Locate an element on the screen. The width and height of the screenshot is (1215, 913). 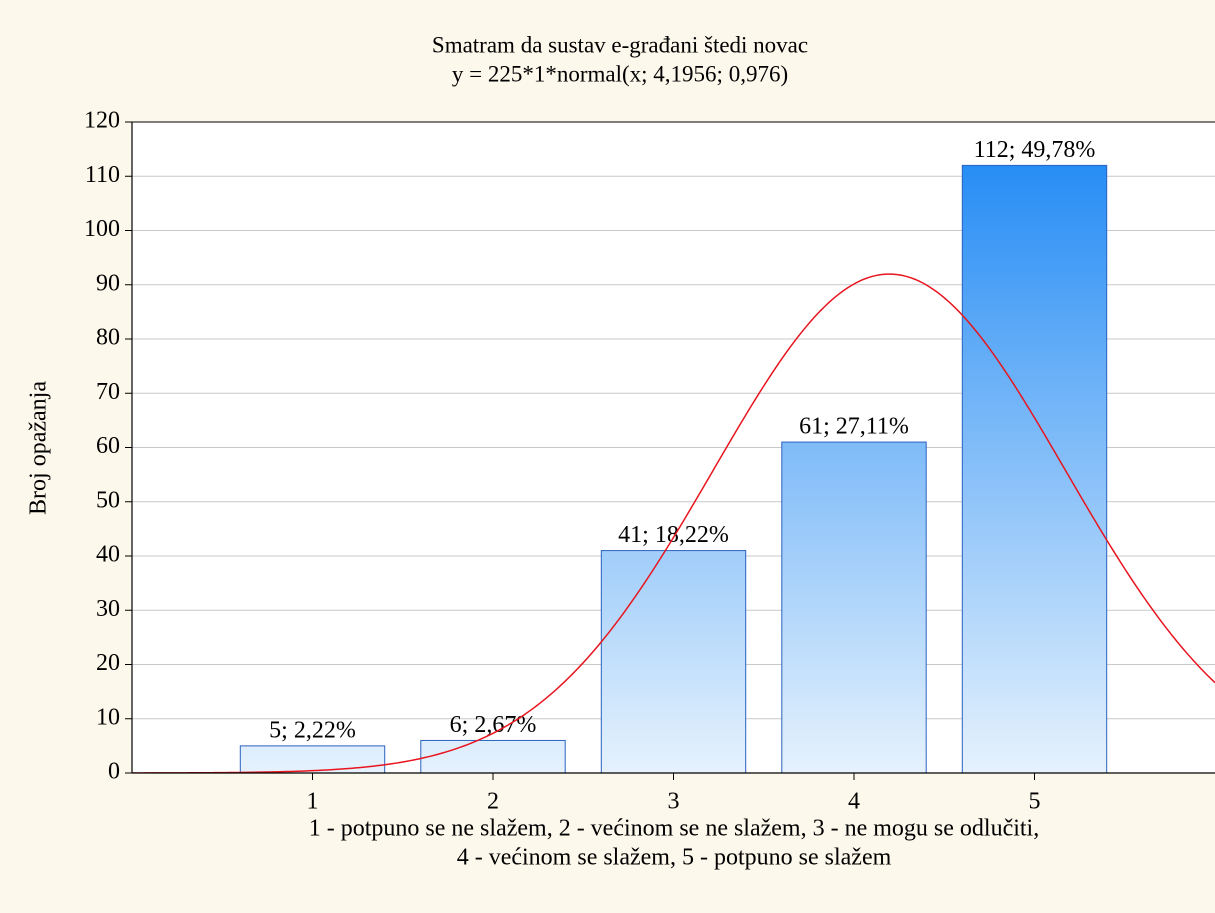
y-tick-label: 100 is located at coordinates (102, 229).